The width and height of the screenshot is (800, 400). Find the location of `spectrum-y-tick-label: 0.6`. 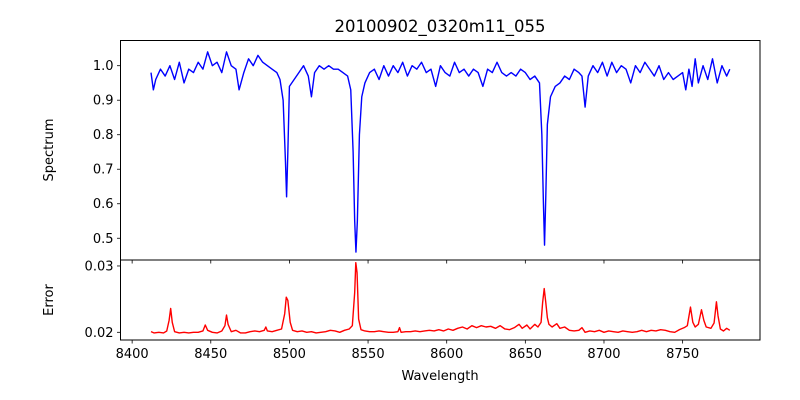

spectrum-y-tick-label: 0.6 is located at coordinates (103, 204).